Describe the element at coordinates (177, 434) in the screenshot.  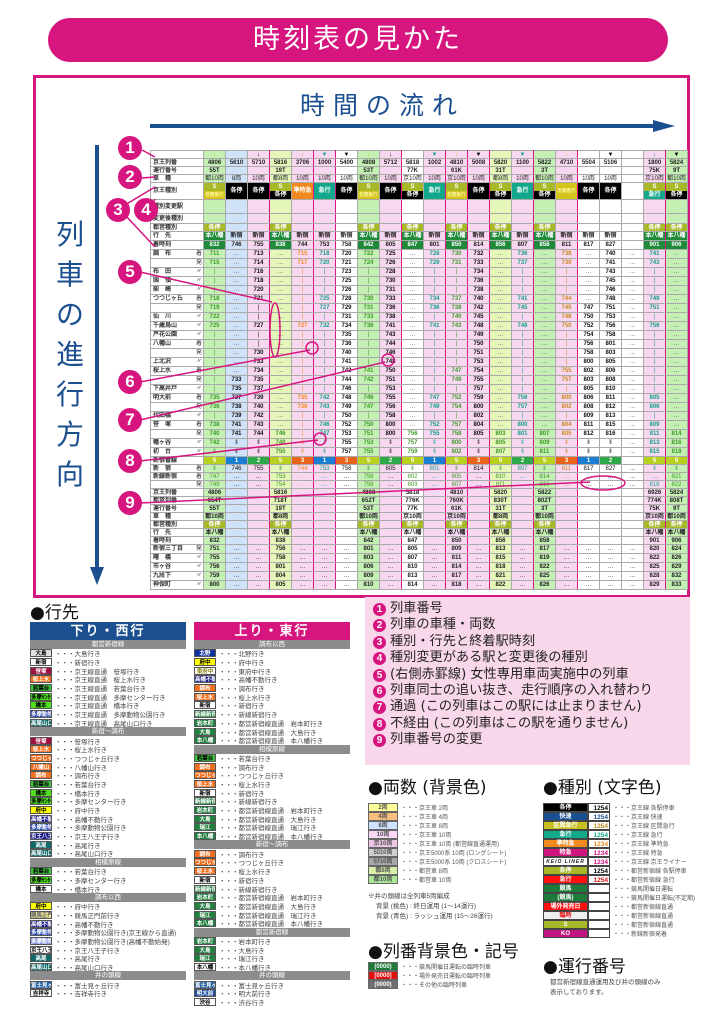
I see `row-label: 発` at that location.